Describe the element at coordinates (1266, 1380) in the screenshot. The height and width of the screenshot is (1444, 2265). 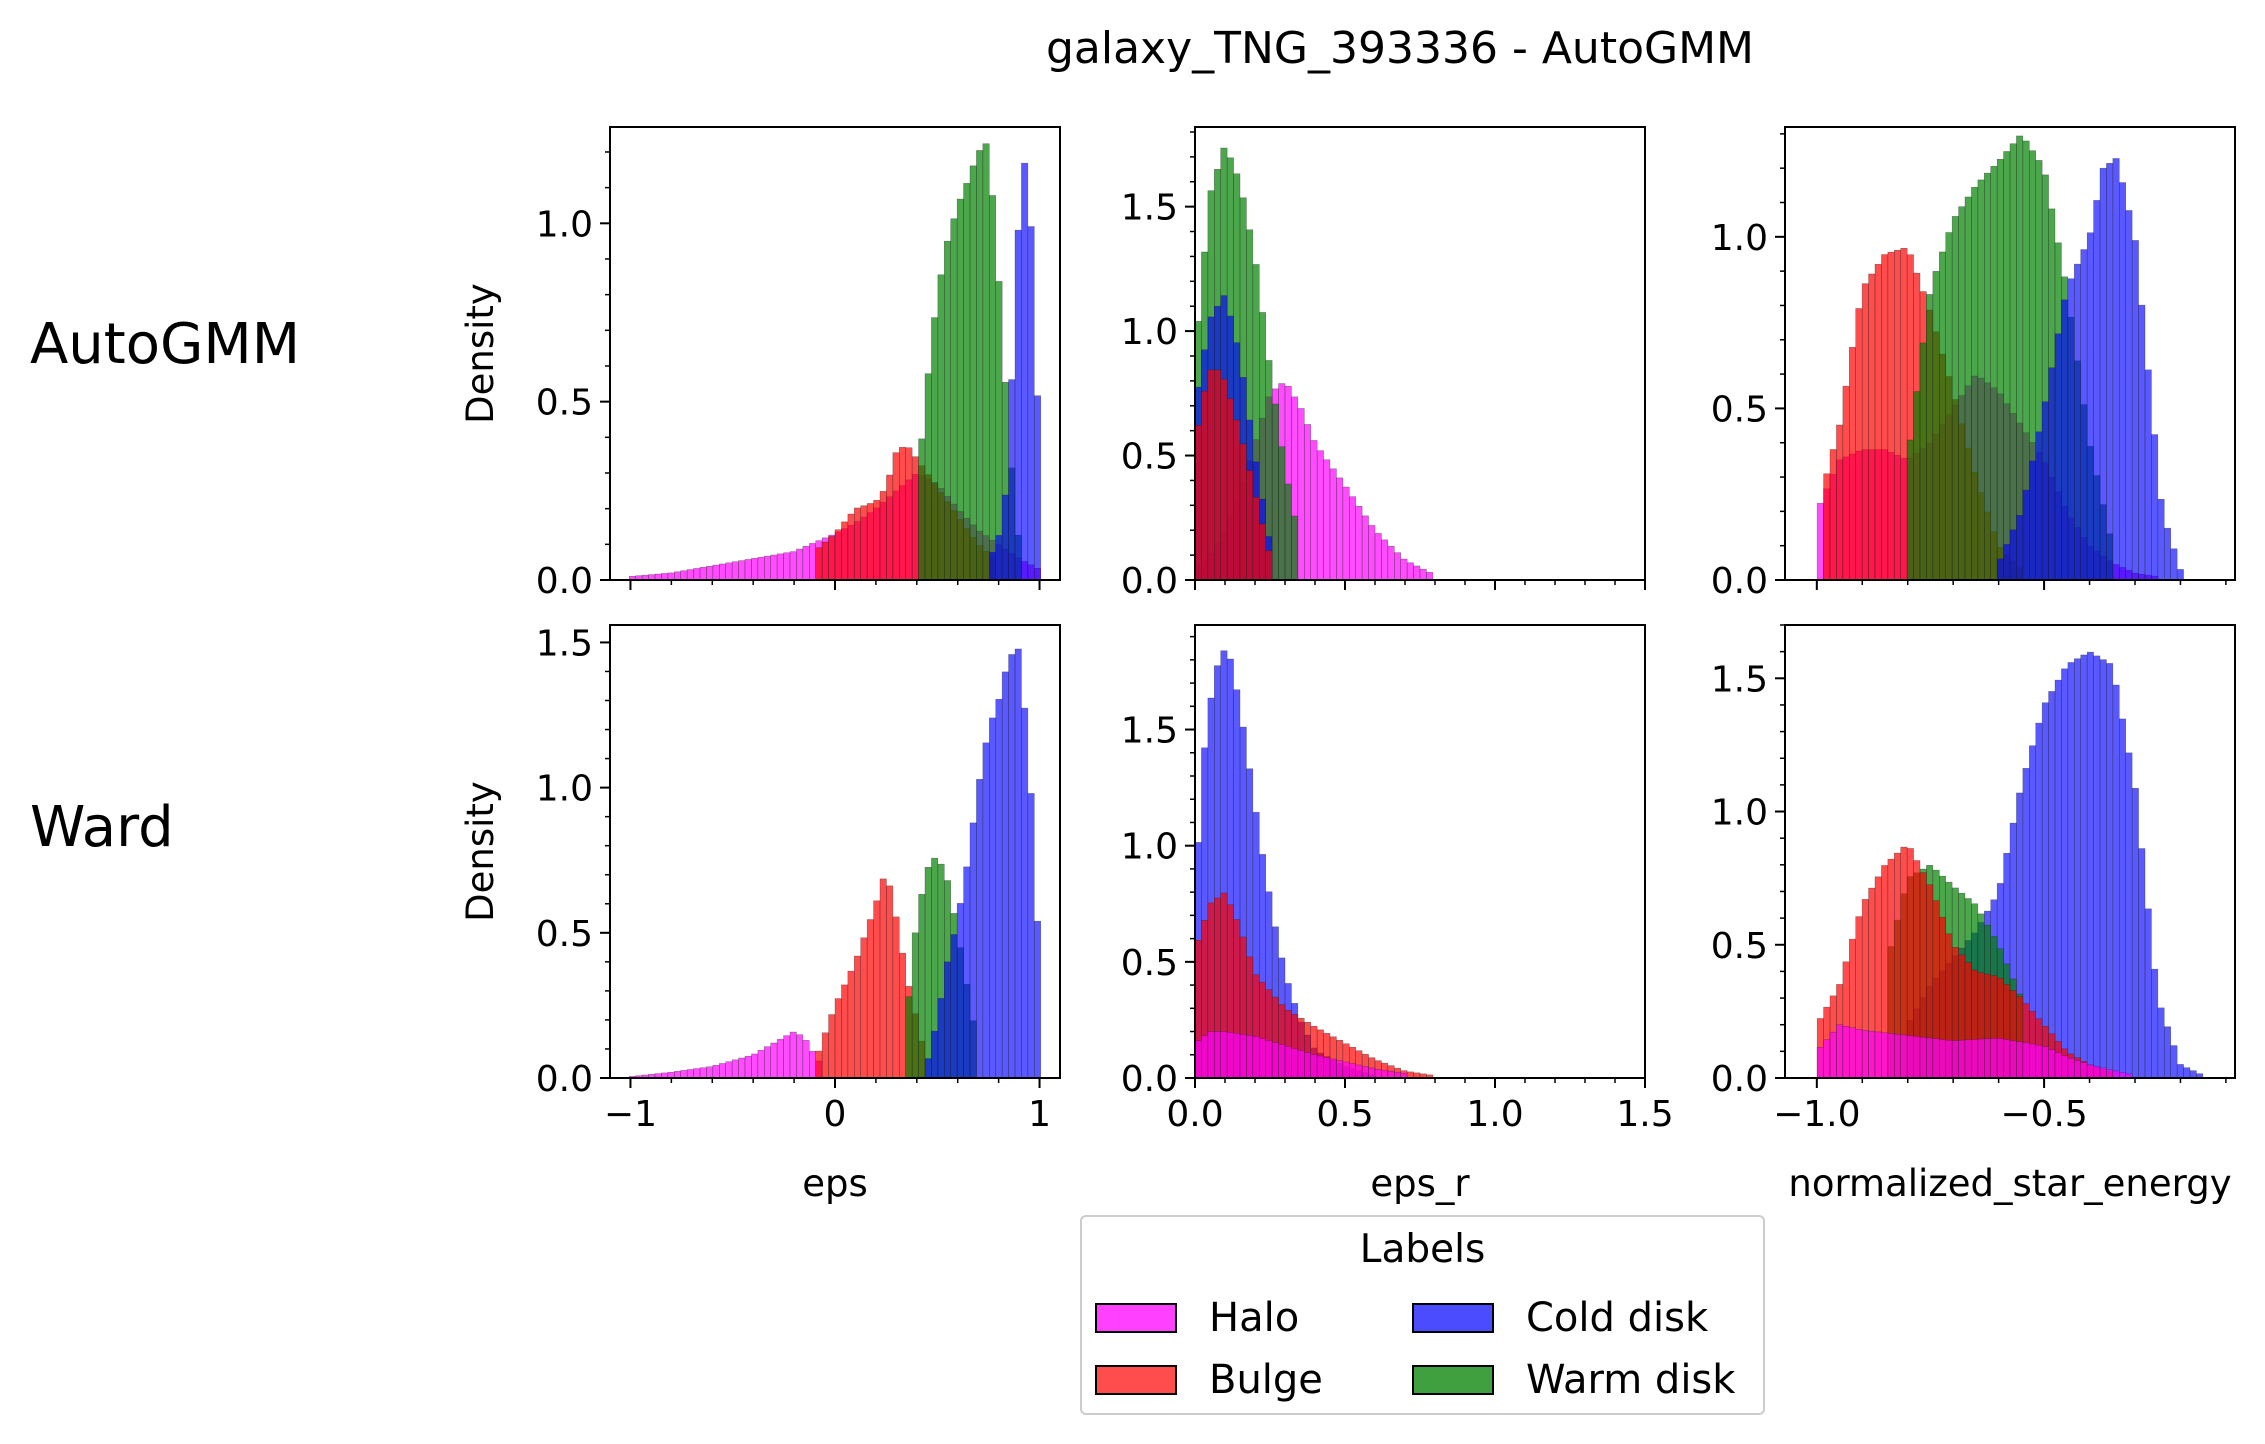
I see `legend-label-bulge: Bulge` at that location.